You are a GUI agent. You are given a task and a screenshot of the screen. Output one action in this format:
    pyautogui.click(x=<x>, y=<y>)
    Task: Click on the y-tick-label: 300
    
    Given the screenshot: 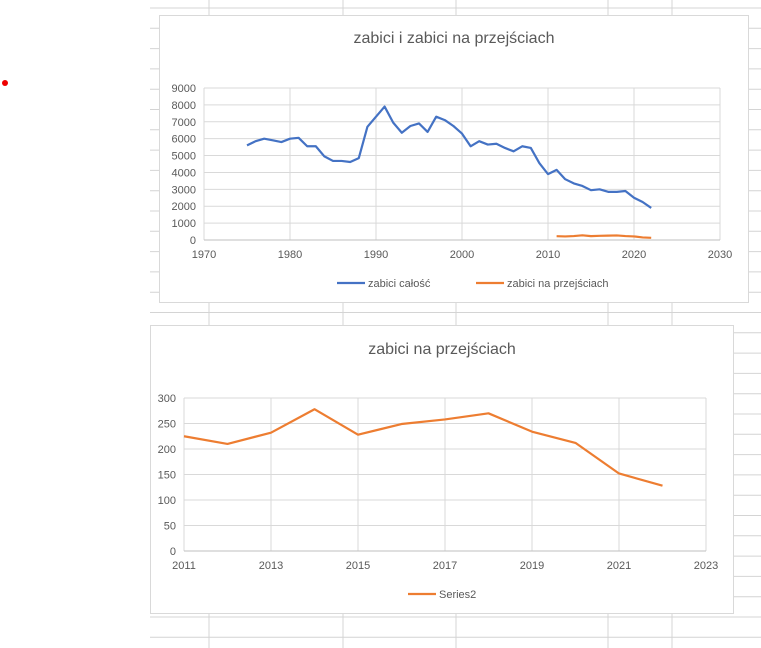 What is the action you would take?
    pyautogui.click(x=167, y=399)
    